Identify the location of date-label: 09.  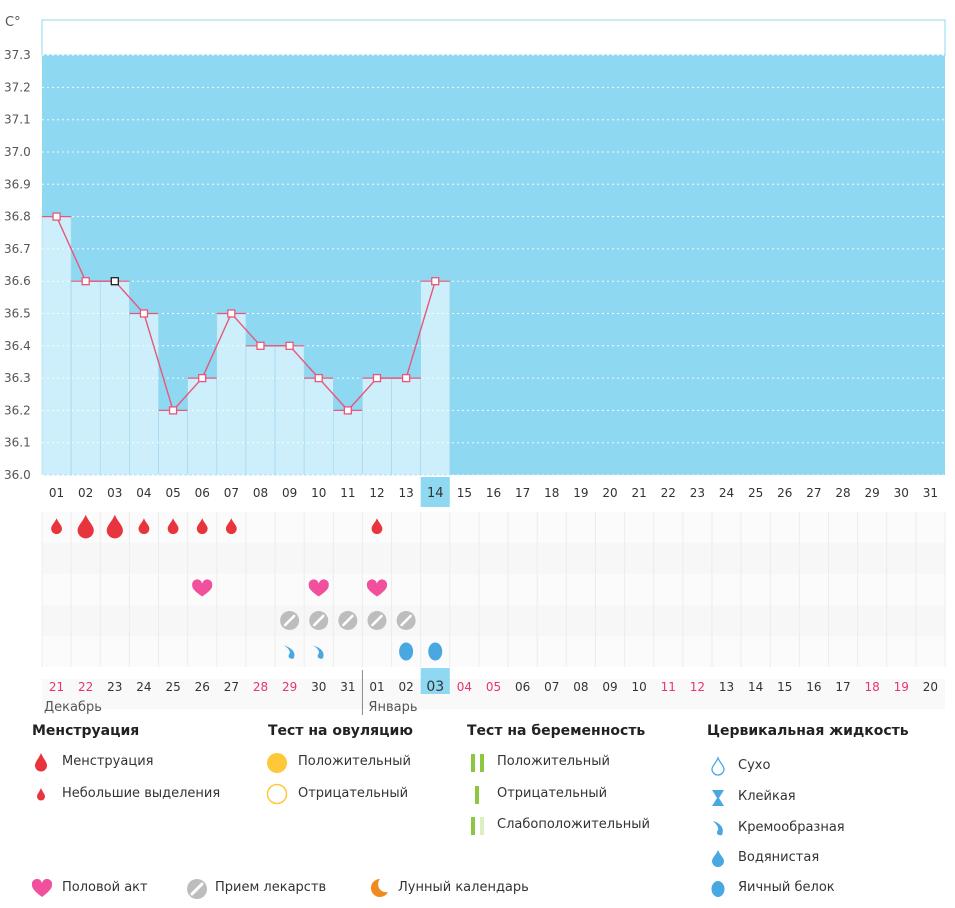
(609, 687).